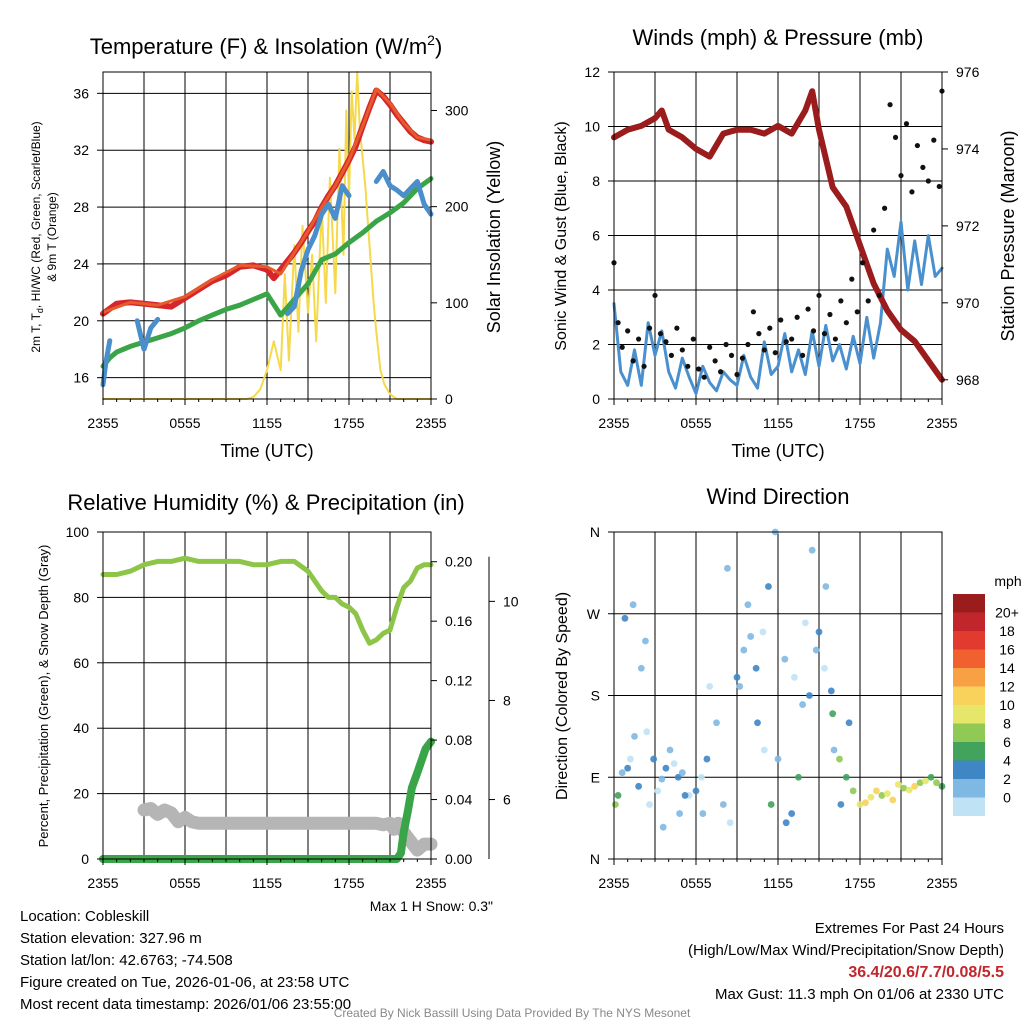  I want to click on y-tick-label: S, so click(595, 696).